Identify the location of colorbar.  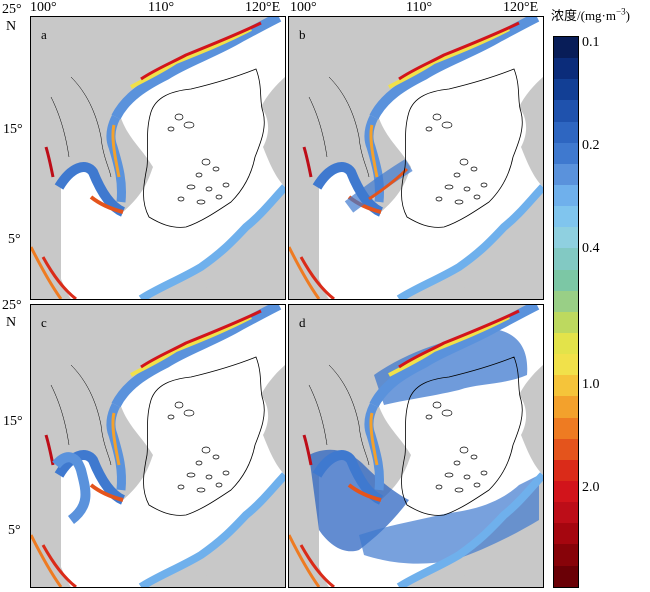
(566, 312).